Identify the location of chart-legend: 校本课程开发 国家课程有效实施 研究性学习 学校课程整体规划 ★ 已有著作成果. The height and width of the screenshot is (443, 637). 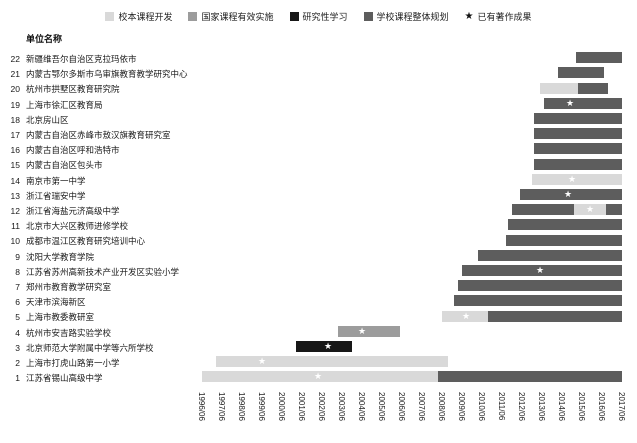
(318, 16).